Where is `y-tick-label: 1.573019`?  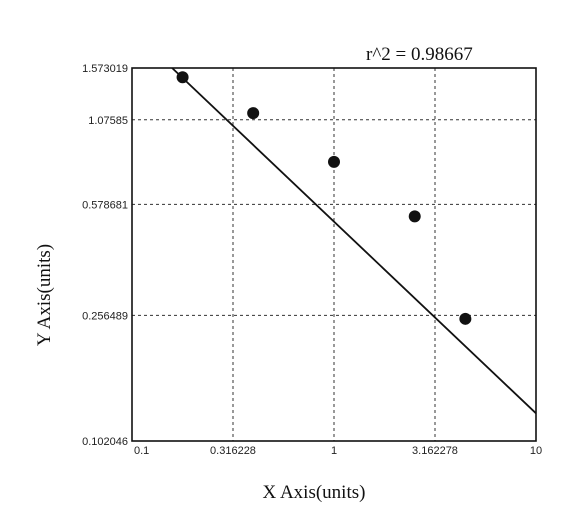 y-tick-label: 1.573019 is located at coordinates (105, 69).